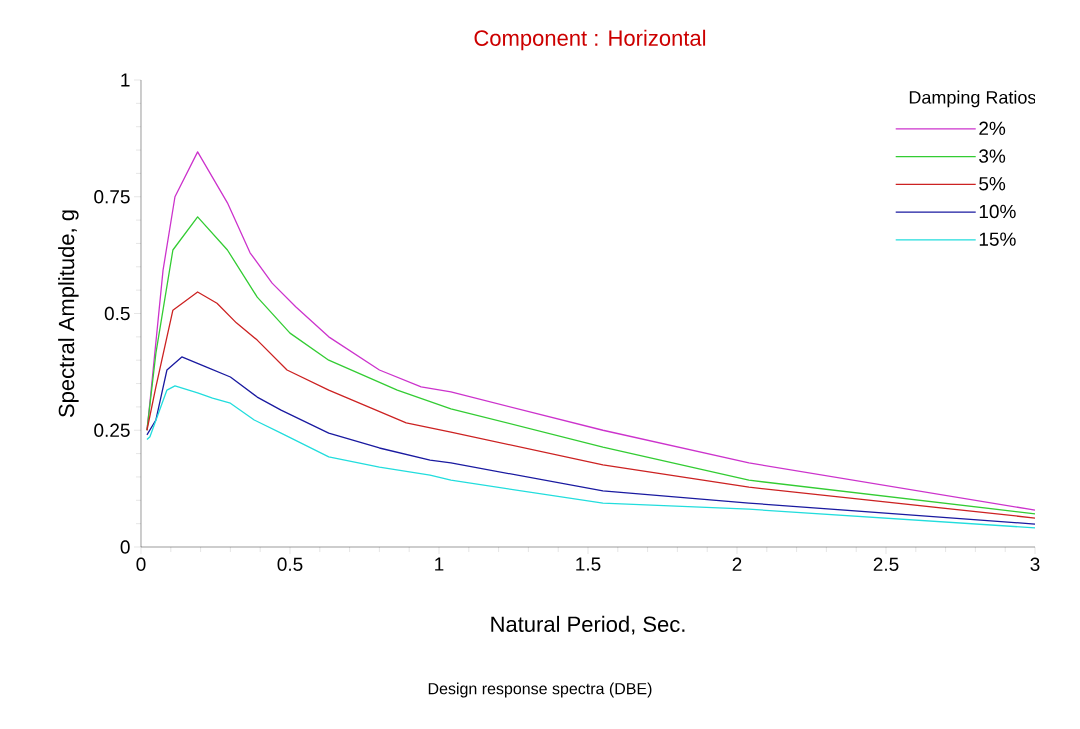  Describe the element at coordinates (588, 625) in the screenshot. I see `x-axis-title: Natural Period, Sec.` at that location.